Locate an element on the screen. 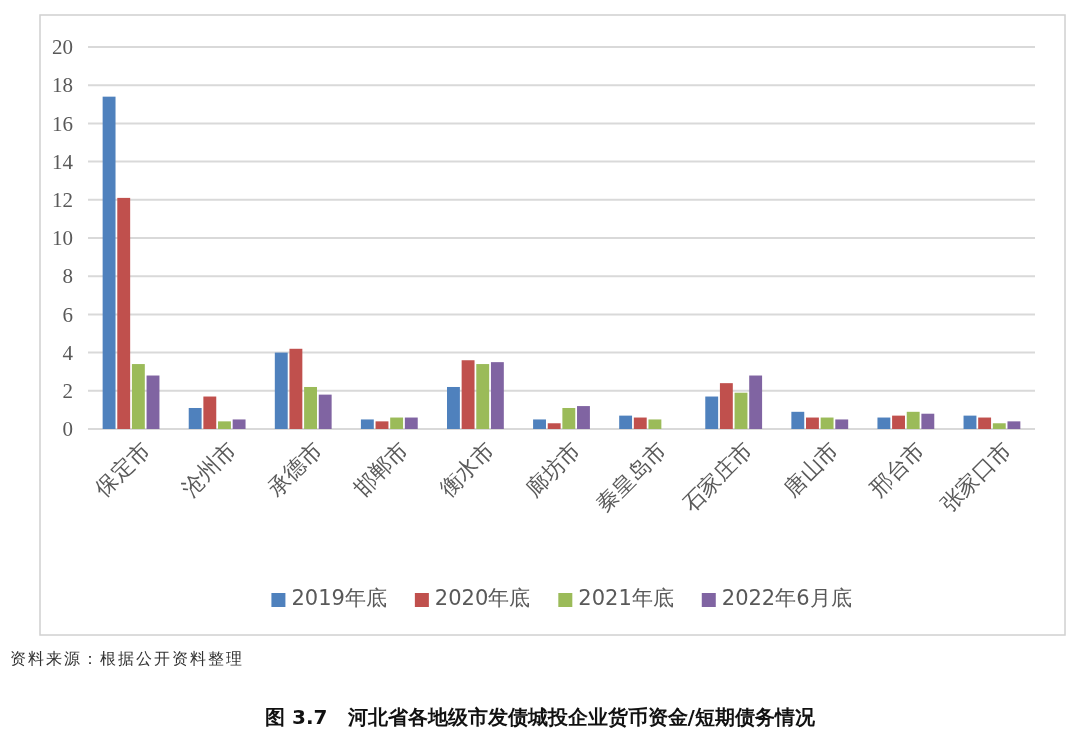 The height and width of the screenshot is (735, 1080). x-tick-label: 秦皇岛市 is located at coordinates (631, 476).